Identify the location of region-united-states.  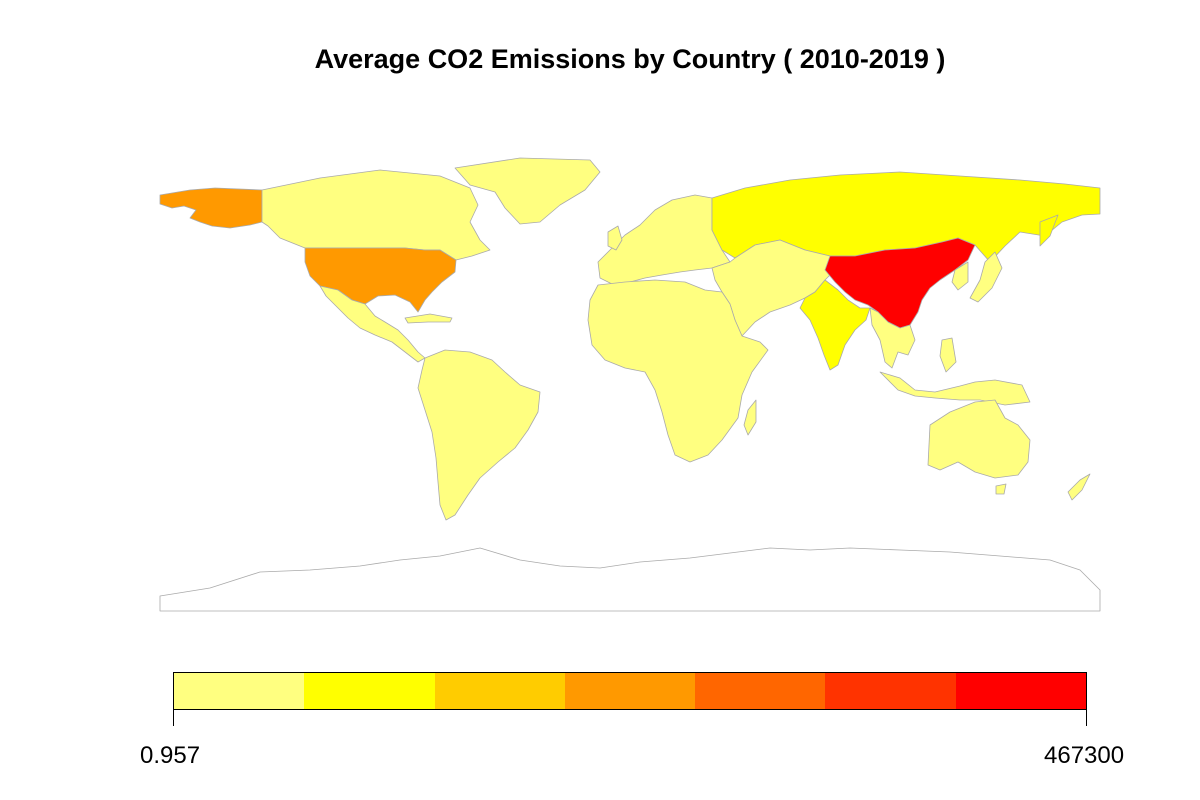
(380, 280).